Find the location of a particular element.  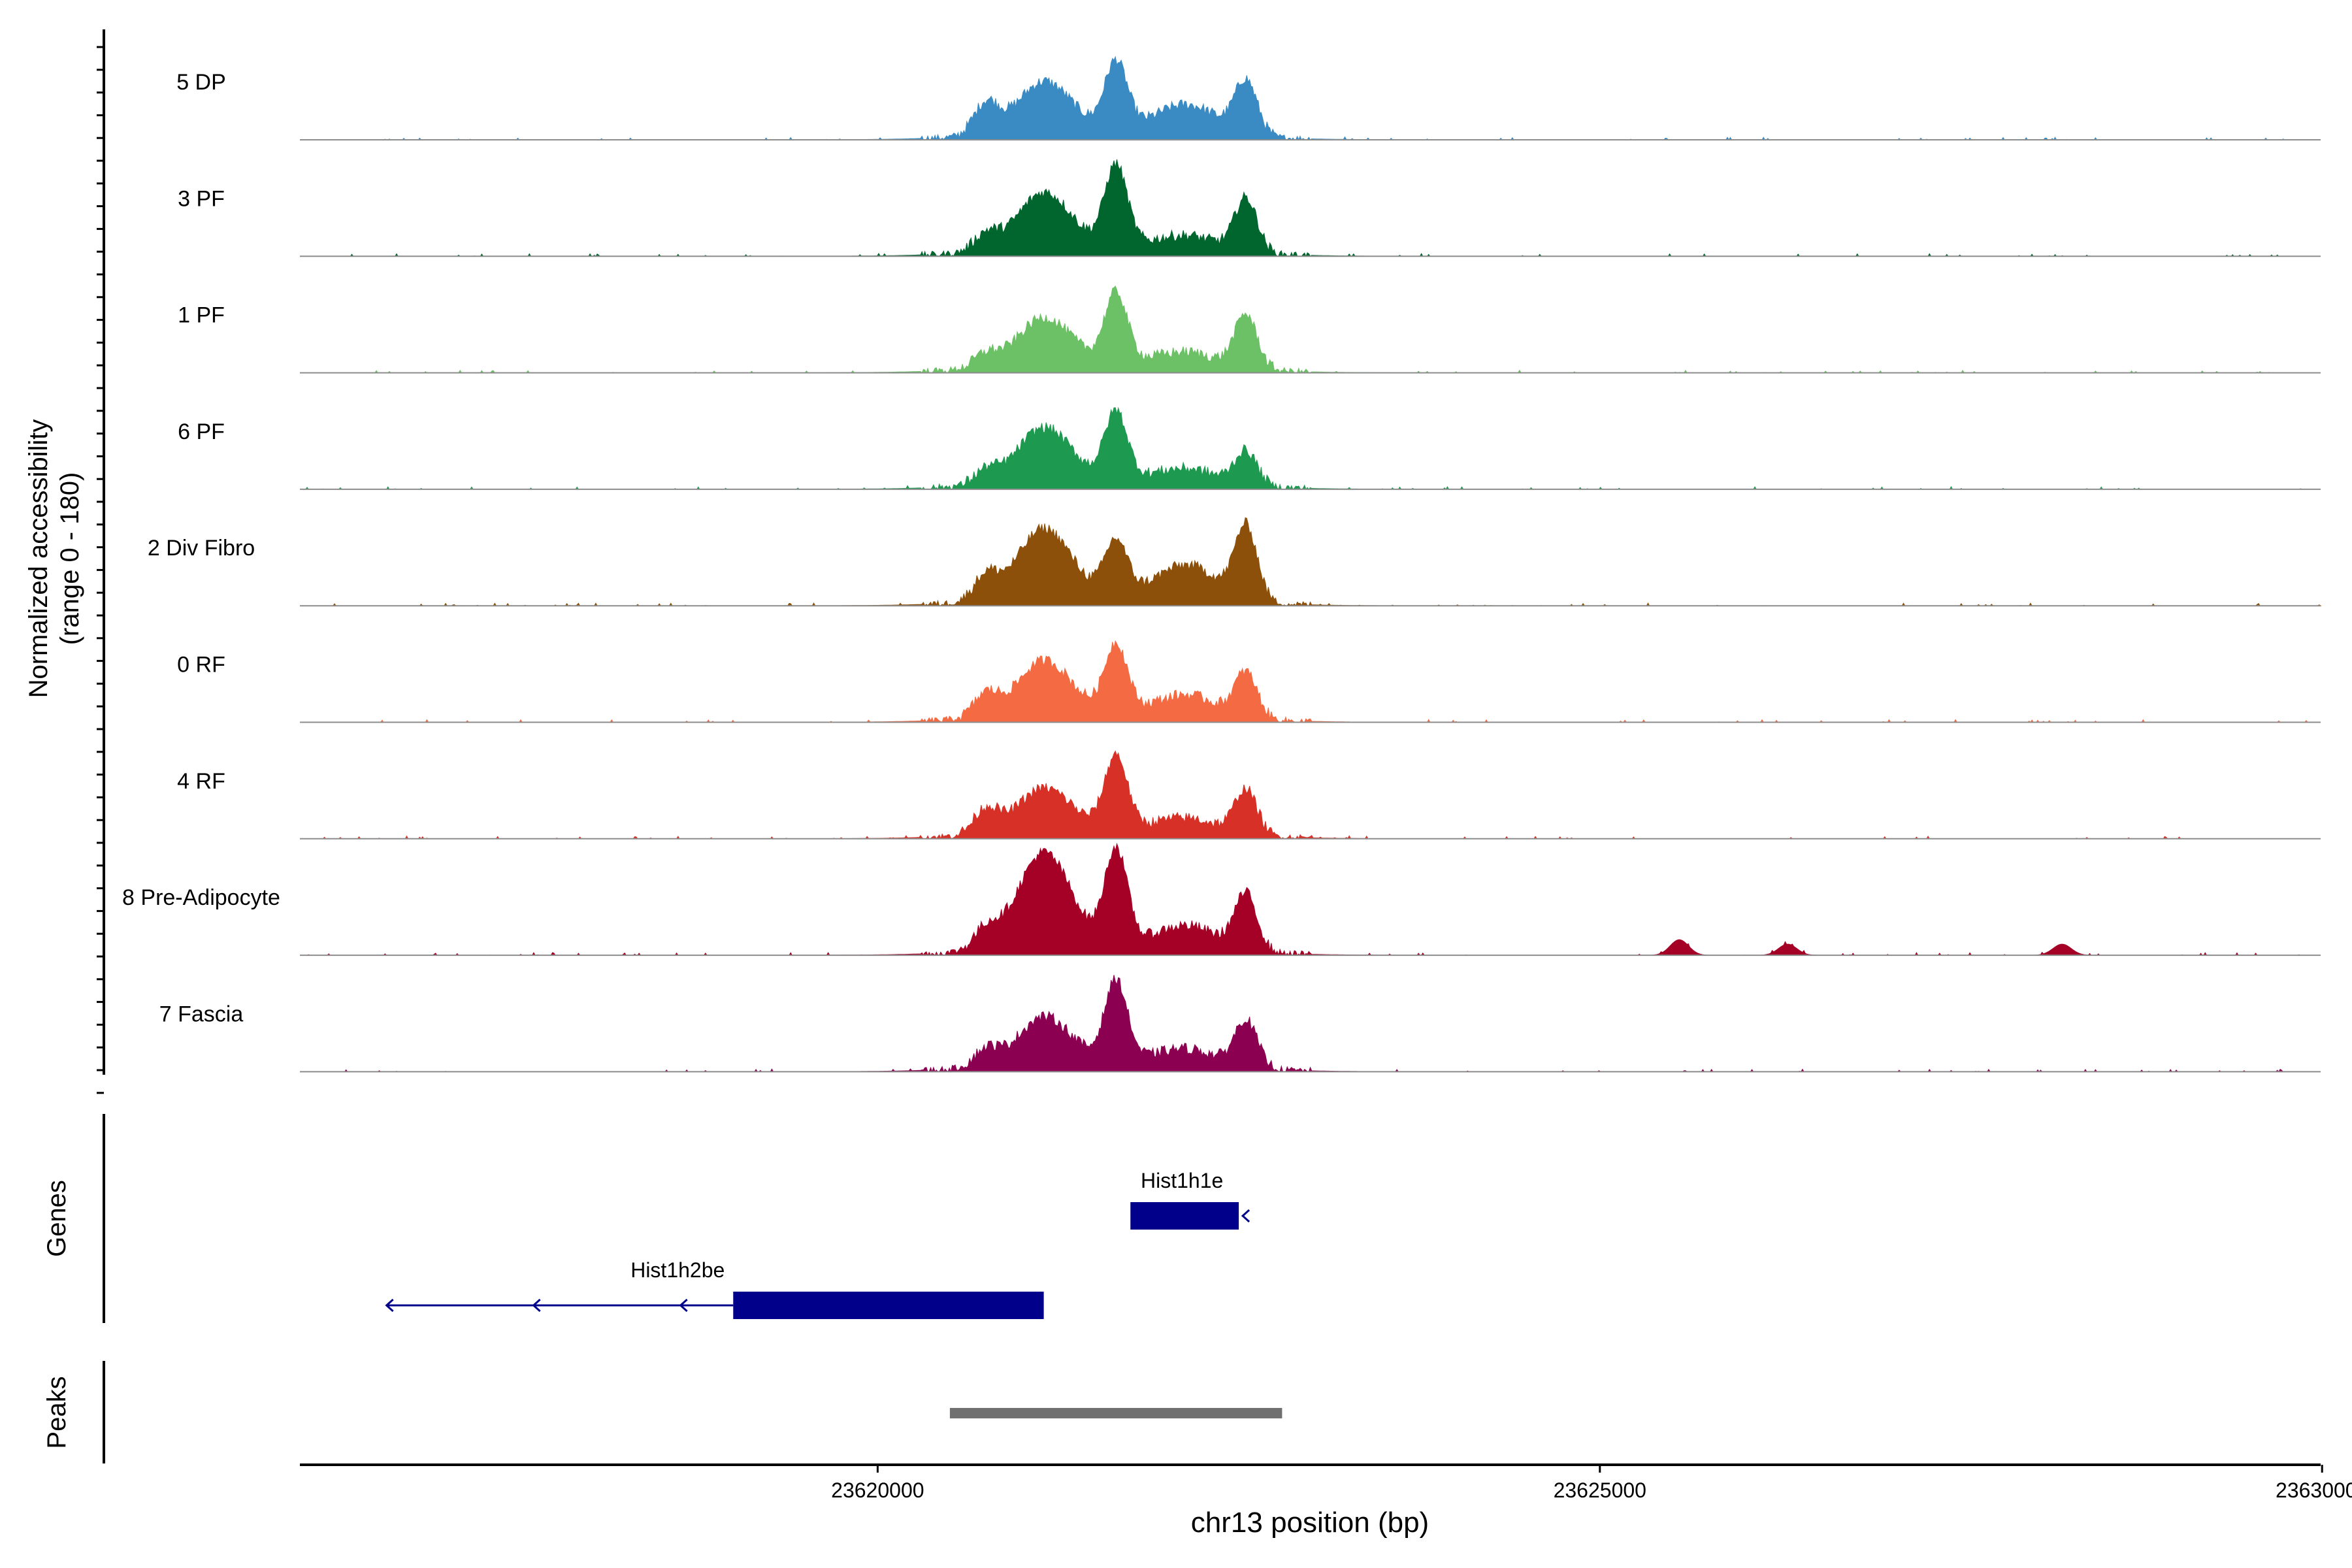

track-1: 3 PF is located at coordinates (1249, 208).